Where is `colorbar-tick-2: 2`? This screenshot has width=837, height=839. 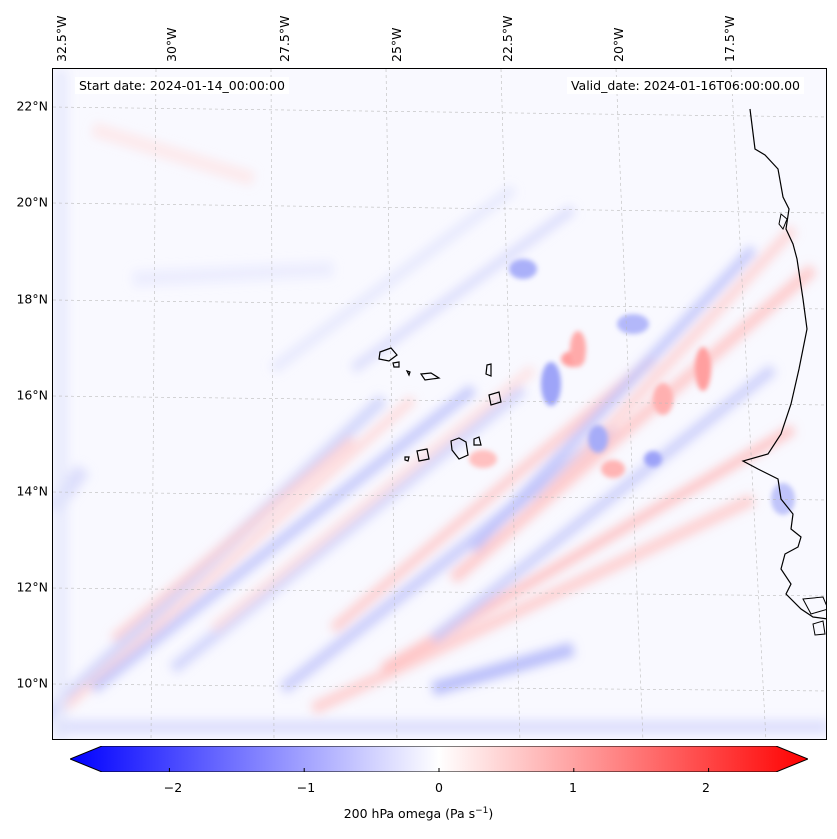 colorbar-tick-2: 2 is located at coordinates (706, 787).